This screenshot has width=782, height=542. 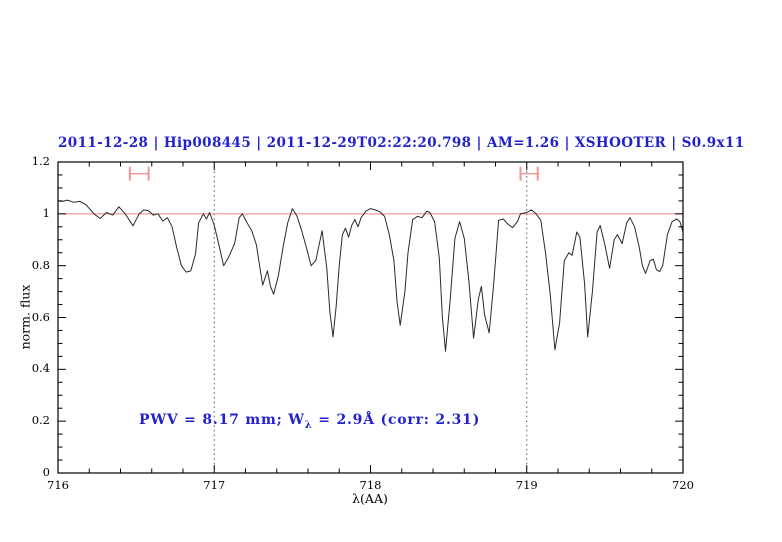 What do you see at coordinates (40, 368) in the screenshot?
I see `y-tick-label: 0.4` at bounding box center [40, 368].